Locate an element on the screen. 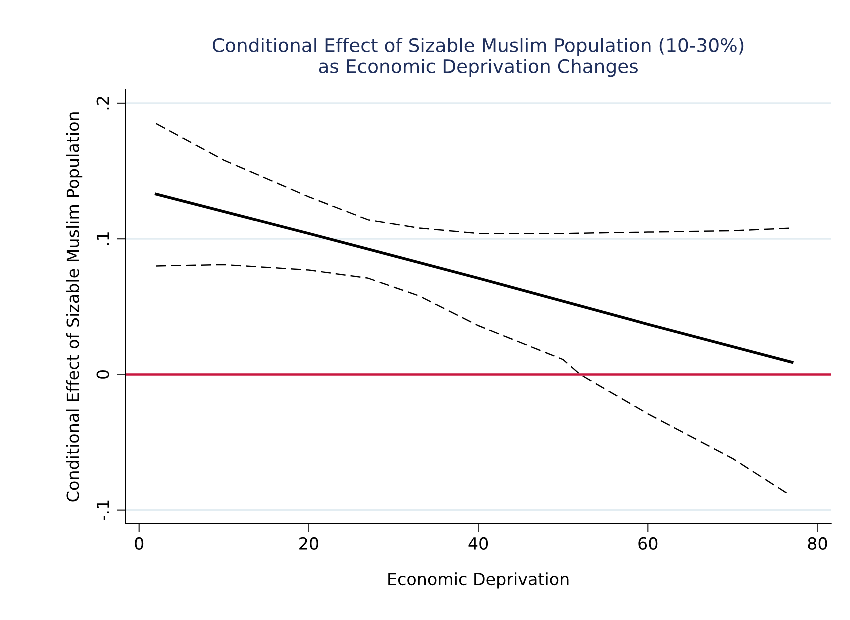 Image resolution: width=850 pixels, height=620 pixels. chart-title: Conditional Effect of Sizable Muslim Population (10-30%) as Economic Deprivation Changes is located at coordinates (478, 58).